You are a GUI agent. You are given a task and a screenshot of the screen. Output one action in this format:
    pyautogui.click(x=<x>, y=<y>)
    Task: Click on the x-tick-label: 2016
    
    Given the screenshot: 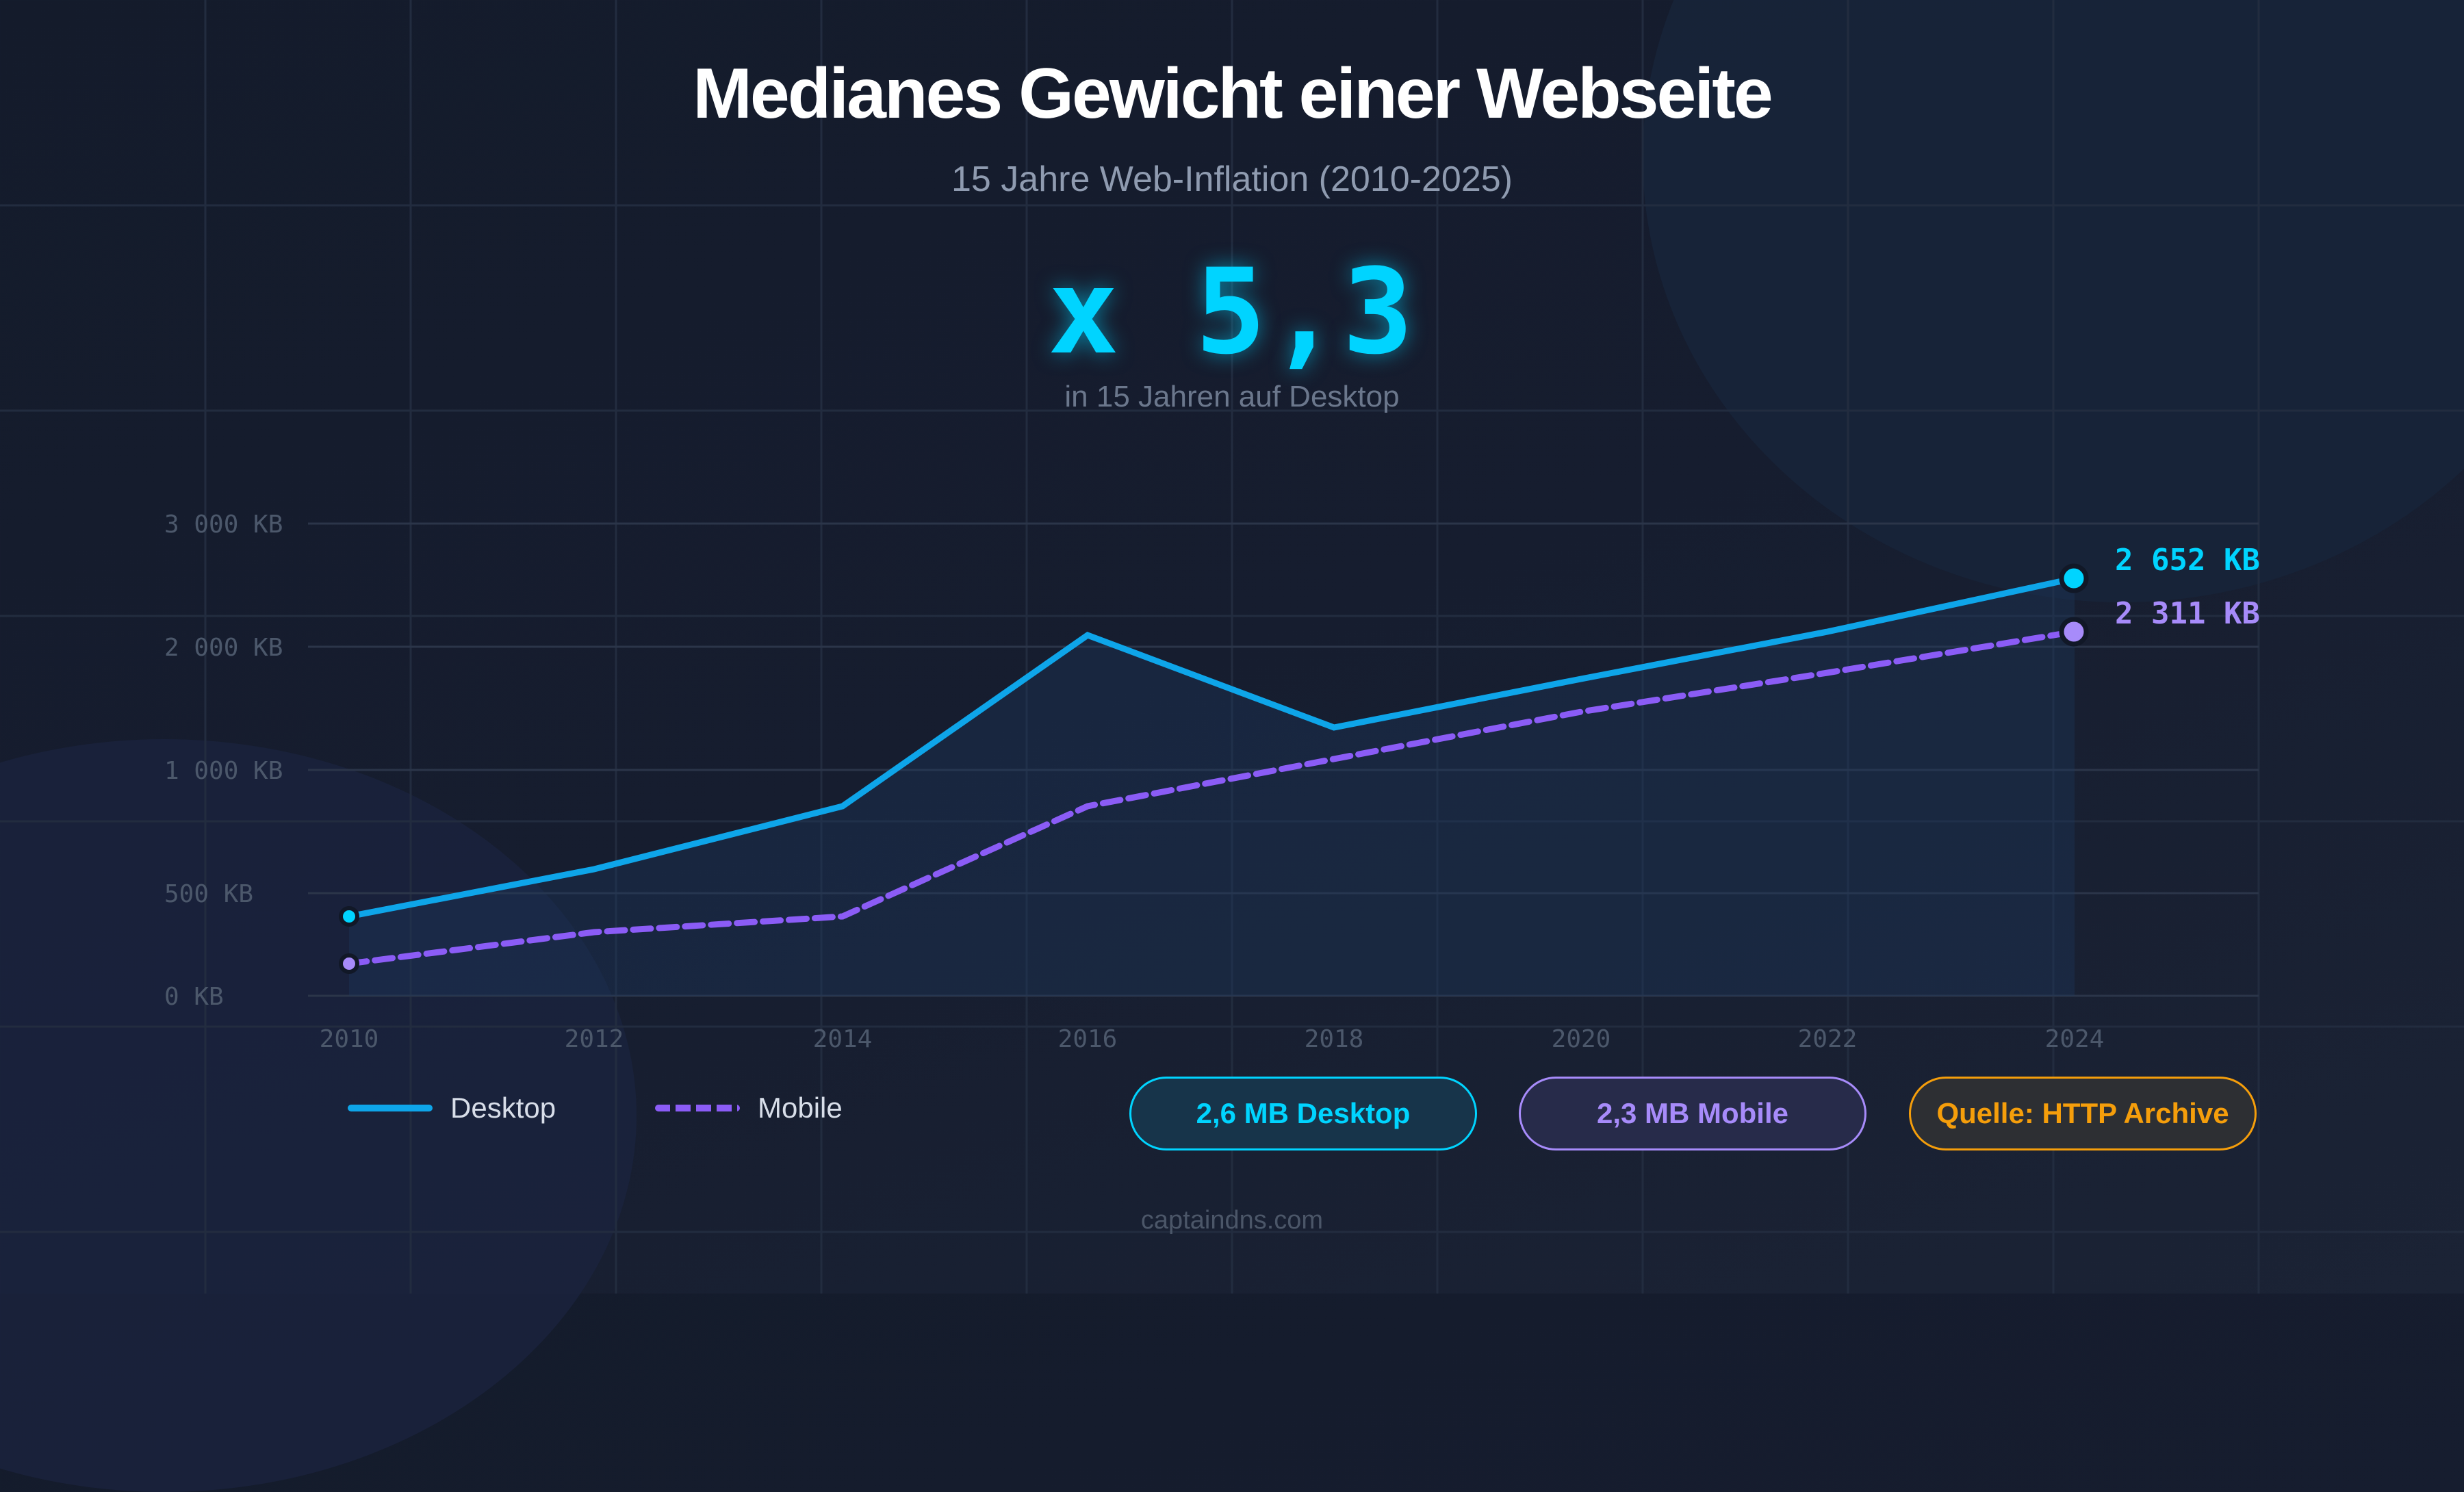 What is the action you would take?
    pyautogui.click(x=1088, y=1039)
    